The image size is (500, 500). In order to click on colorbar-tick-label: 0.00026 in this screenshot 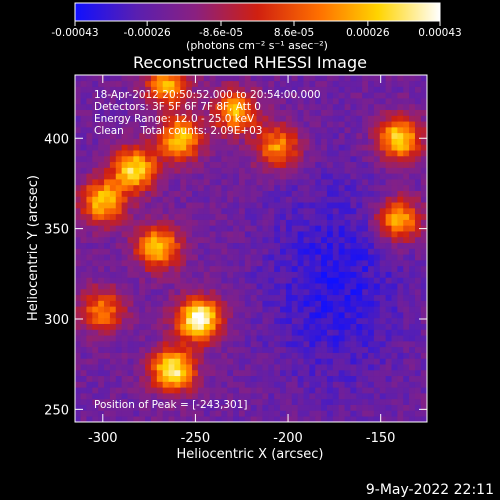, I will do `click(368, 33)`.